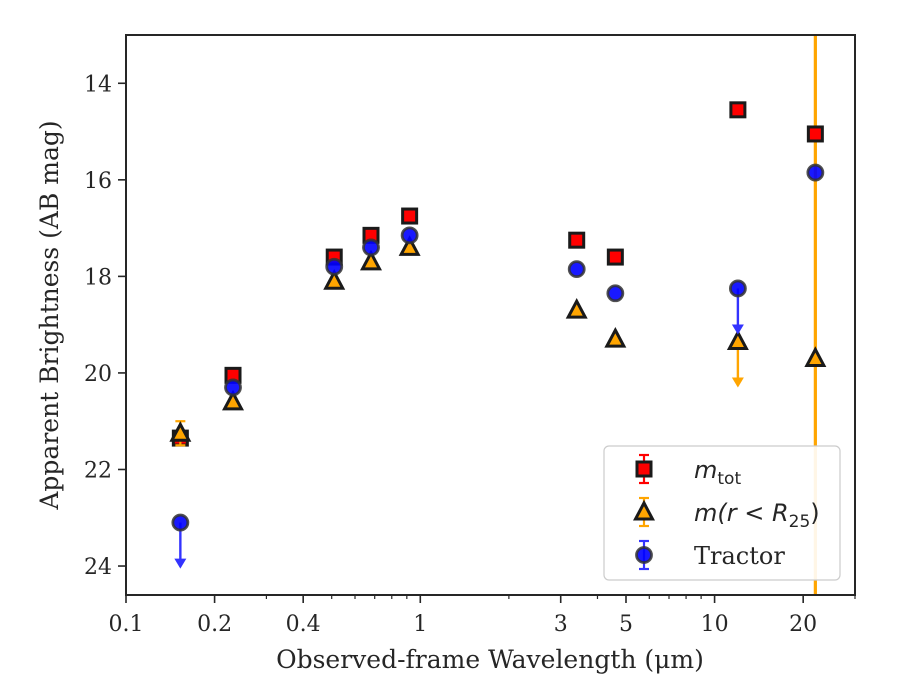  Describe the element at coordinates (303, 624) in the screenshot. I see `x-tick-label: 0.4` at that location.